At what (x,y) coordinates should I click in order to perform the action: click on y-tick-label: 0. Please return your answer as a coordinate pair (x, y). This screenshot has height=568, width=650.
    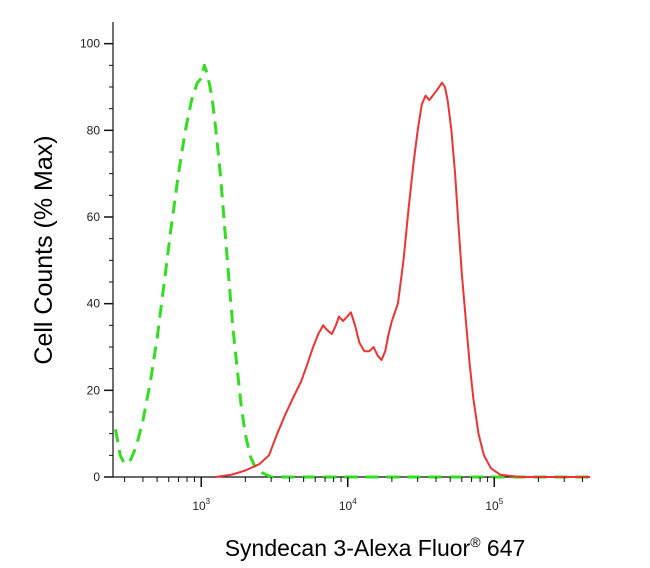
    Looking at the image, I should click on (96, 477).